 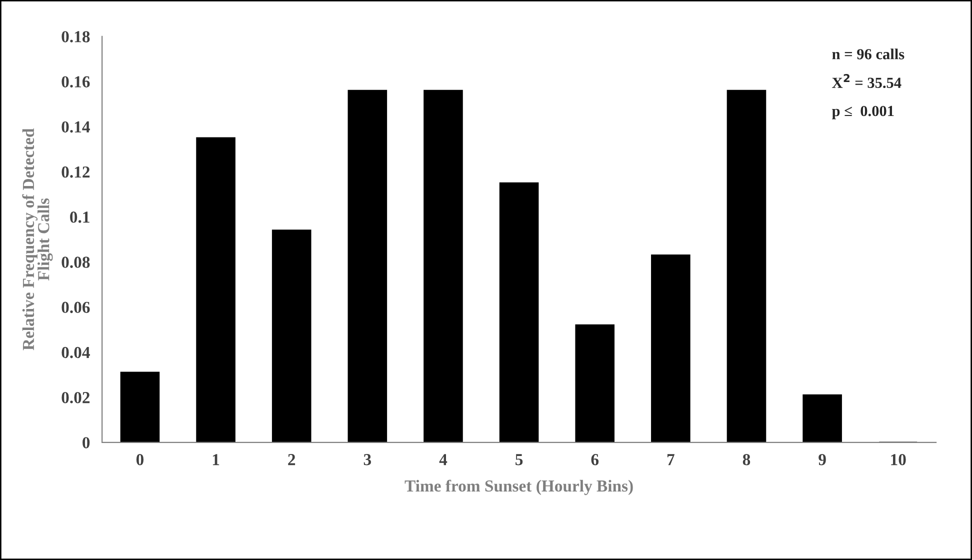 What do you see at coordinates (80, 217) in the screenshot?
I see `y-tick-label: 0.1` at bounding box center [80, 217].